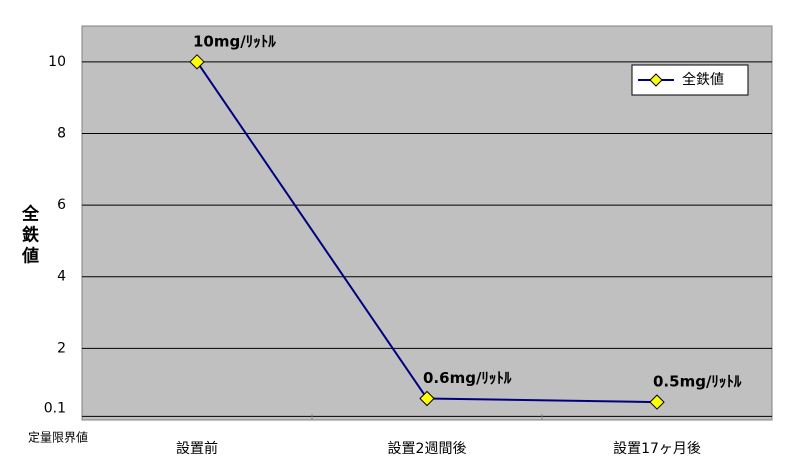  I want to click on data-label: 0.6mg/ﾘｯﾄﾙ, so click(467, 378).